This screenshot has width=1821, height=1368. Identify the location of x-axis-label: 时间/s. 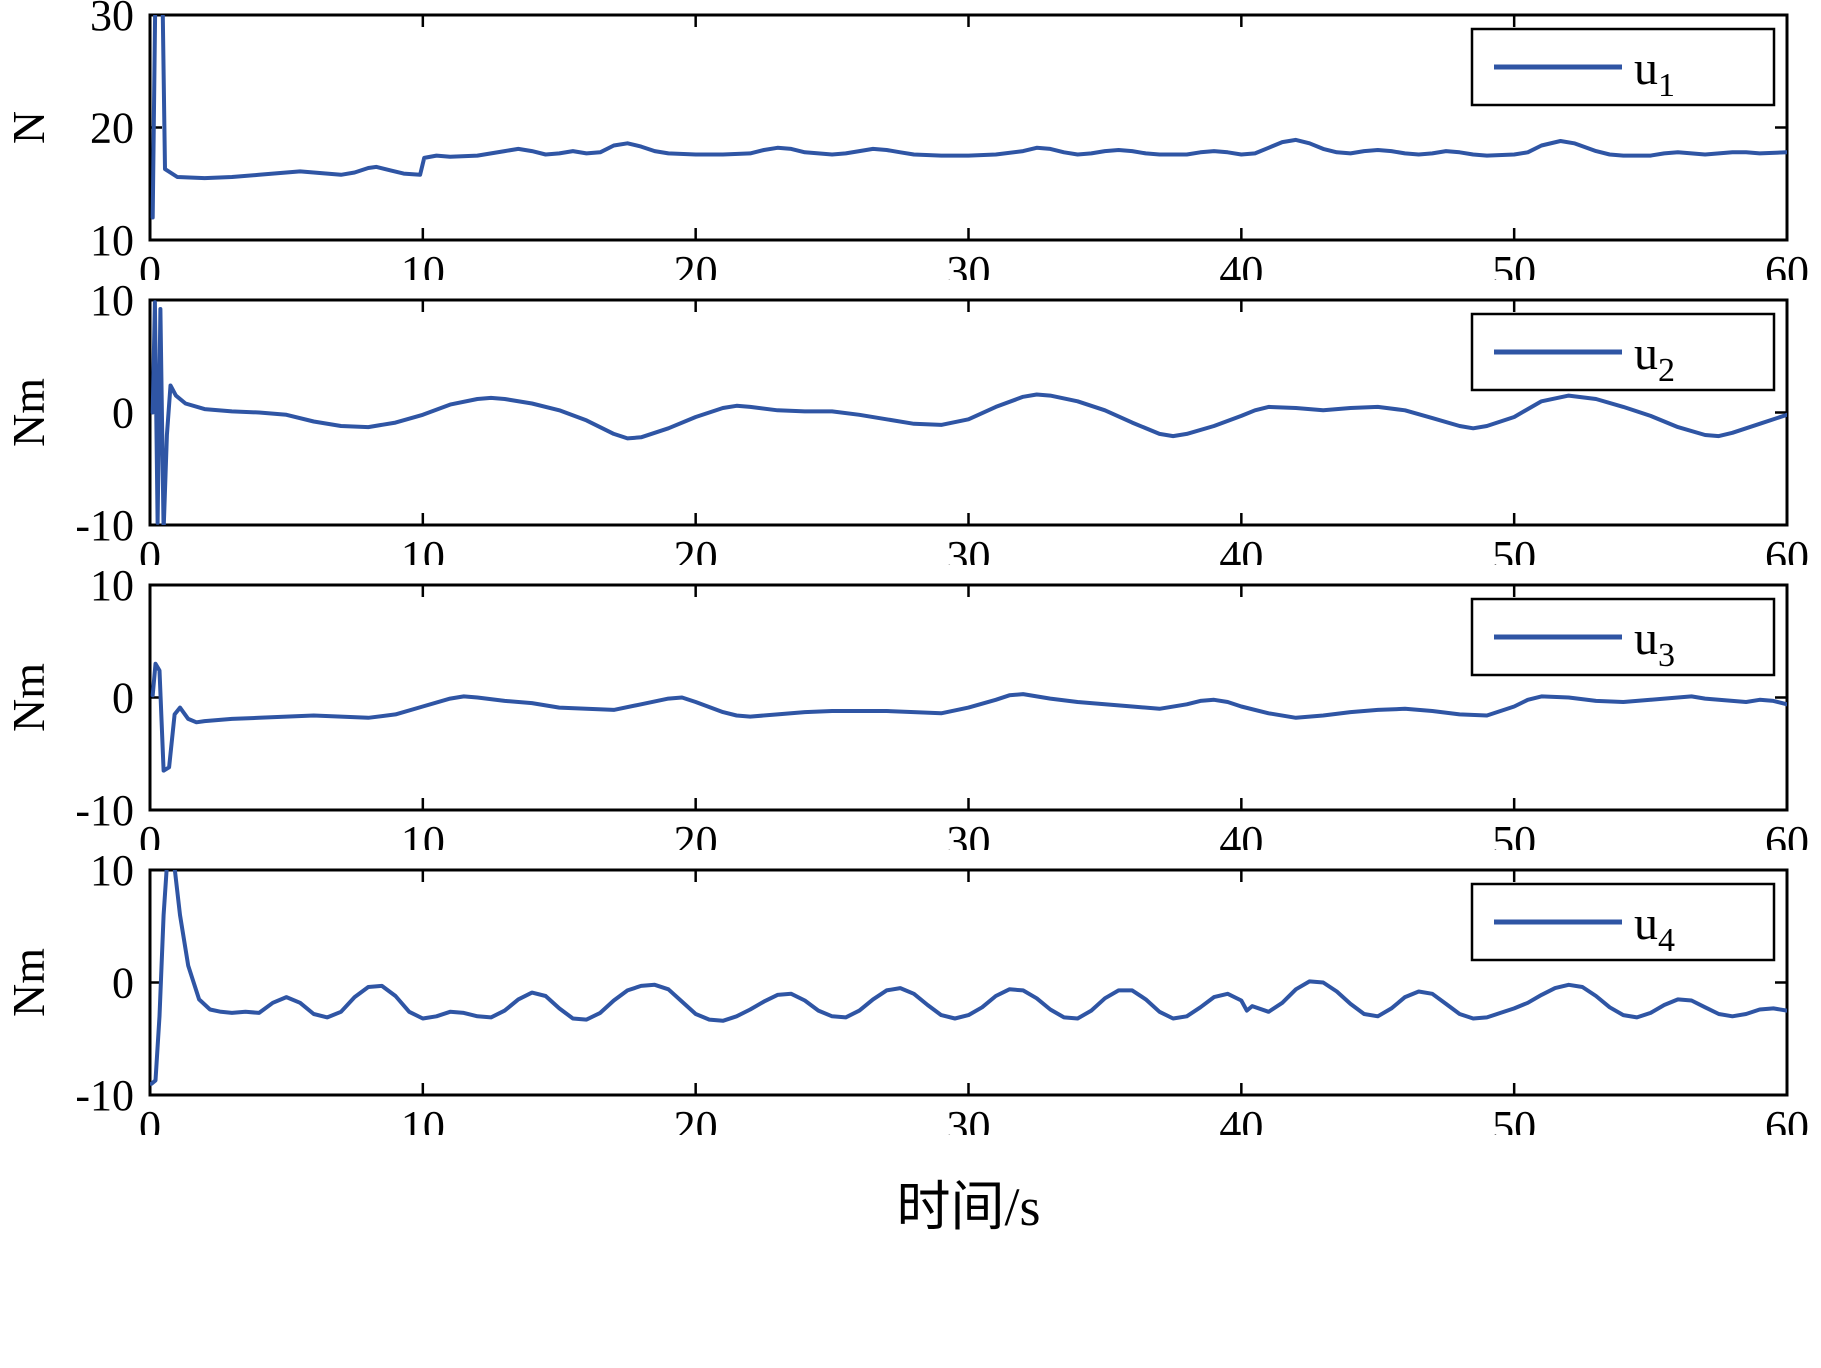
(968, 1207).